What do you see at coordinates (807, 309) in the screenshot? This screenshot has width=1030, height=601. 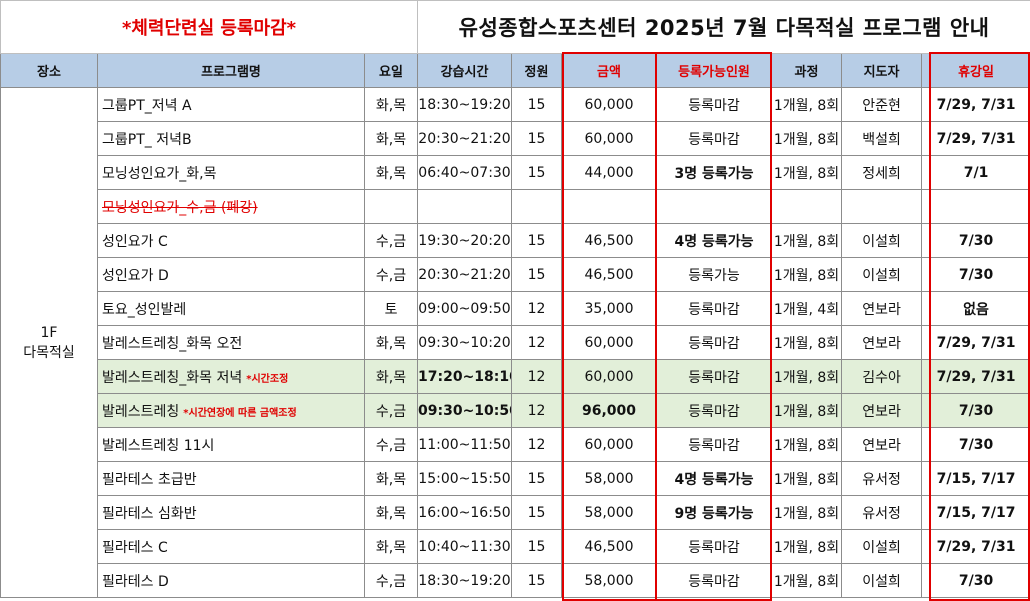 I see `course-cell: 1개월, 4회` at bounding box center [807, 309].